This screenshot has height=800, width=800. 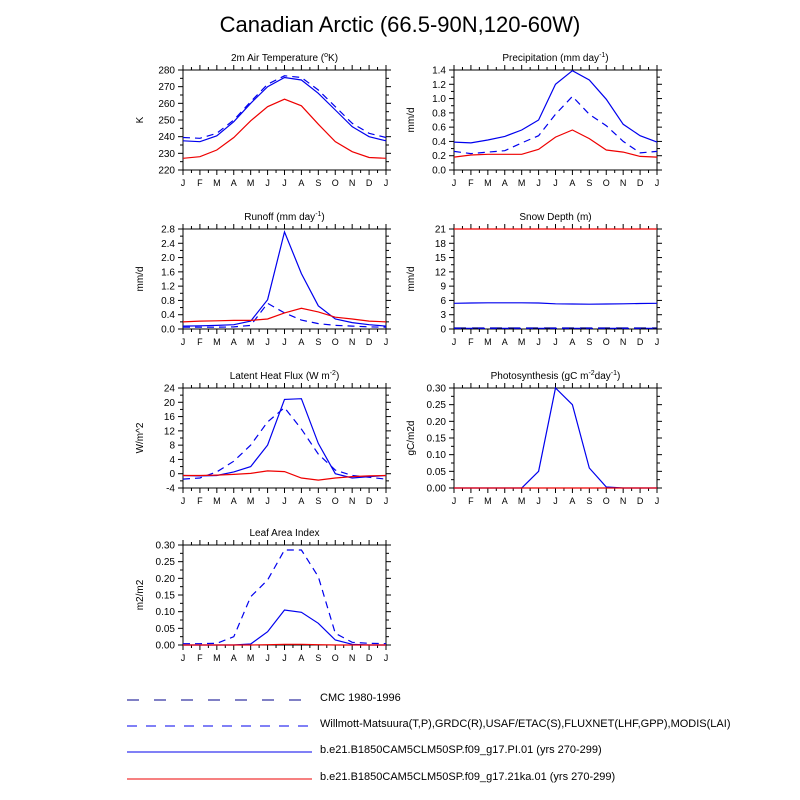 What do you see at coordinates (443, 287) in the screenshot?
I see `y-tick-label: 9` at bounding box center [443, 287].